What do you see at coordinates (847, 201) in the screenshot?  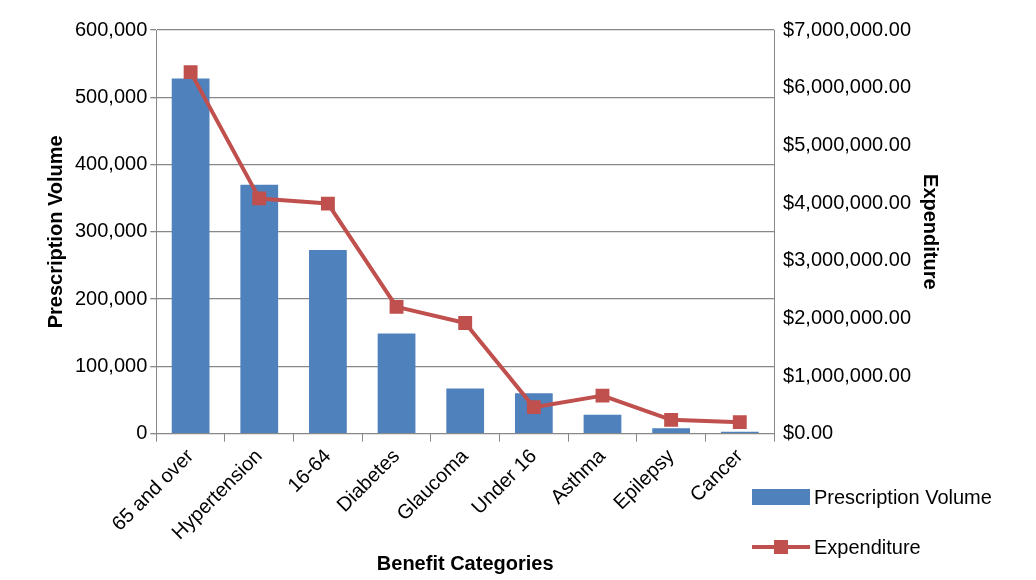 I see `y2-tick-label: $4,000,000.00` at bounding box center [847, 201].